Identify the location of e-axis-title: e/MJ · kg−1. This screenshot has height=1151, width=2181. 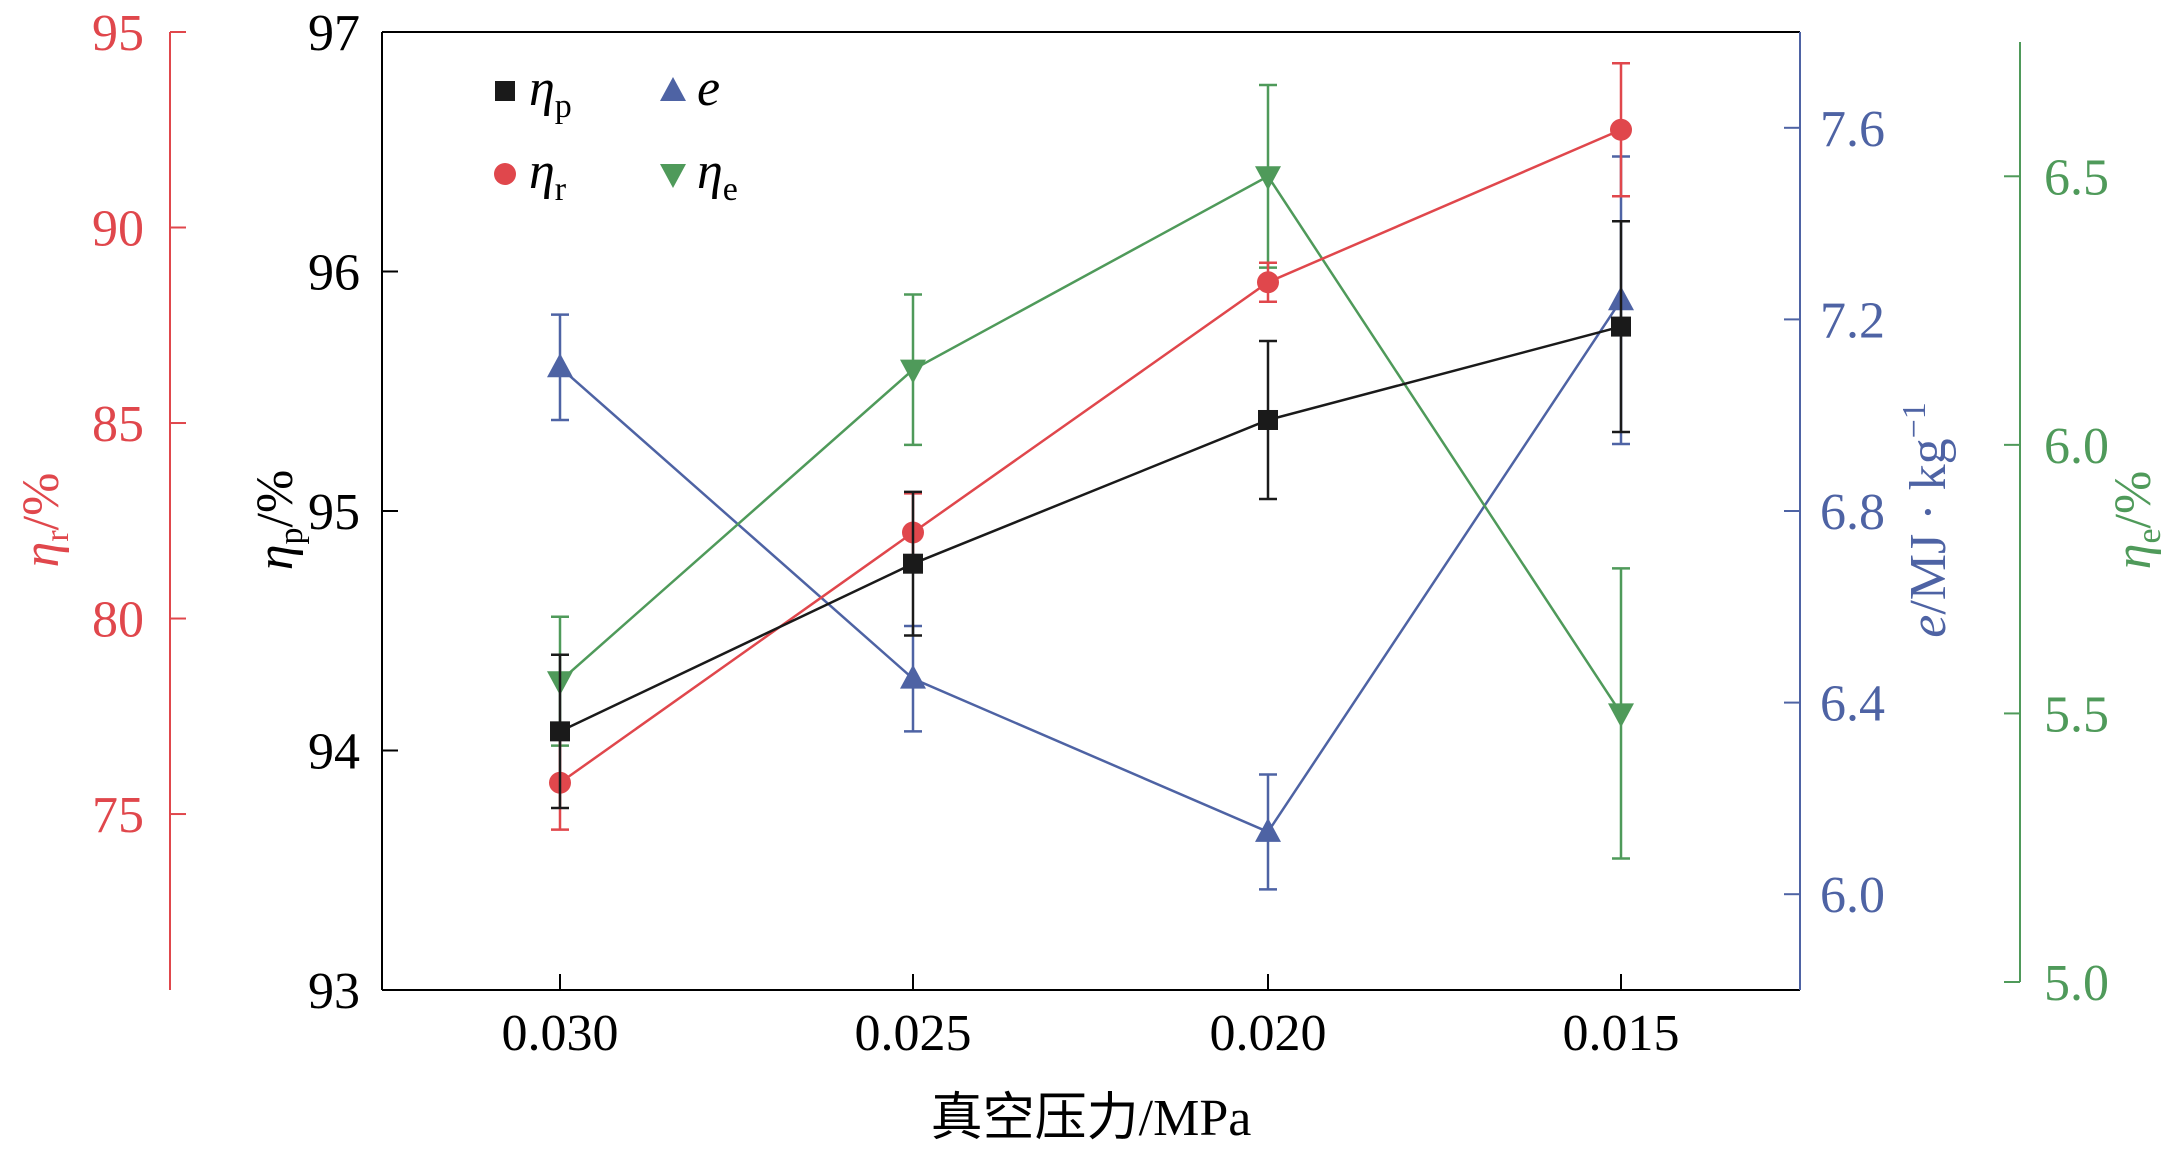
(1926, 520).